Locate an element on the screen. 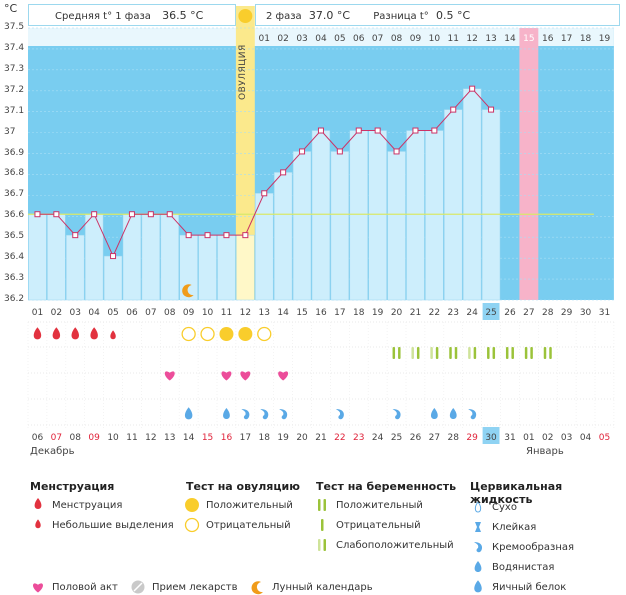 The height and width of the screenshot is (595, 626). legend-ovulation-negative-icon is located at coordinates (192, 525).